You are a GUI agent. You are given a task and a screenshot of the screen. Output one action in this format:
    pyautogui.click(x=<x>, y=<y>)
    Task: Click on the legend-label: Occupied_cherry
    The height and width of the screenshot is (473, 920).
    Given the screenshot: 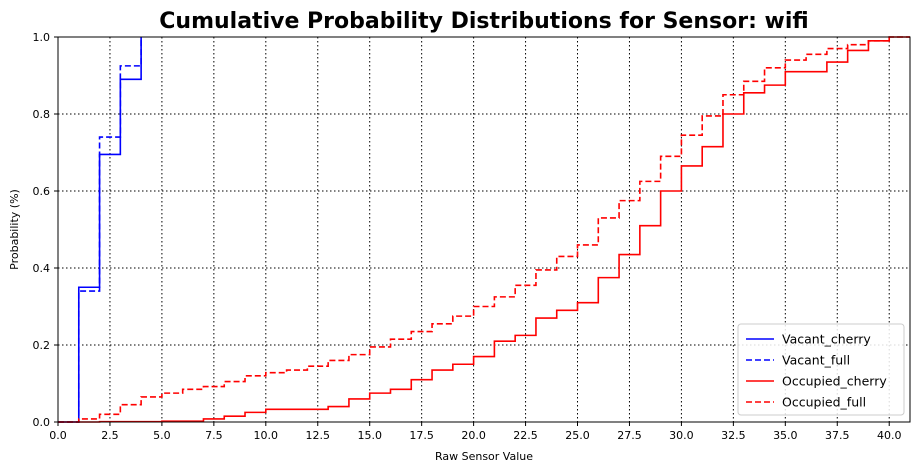 What is the action you would take?
    pyautogui.click(x=834, y=381)
    